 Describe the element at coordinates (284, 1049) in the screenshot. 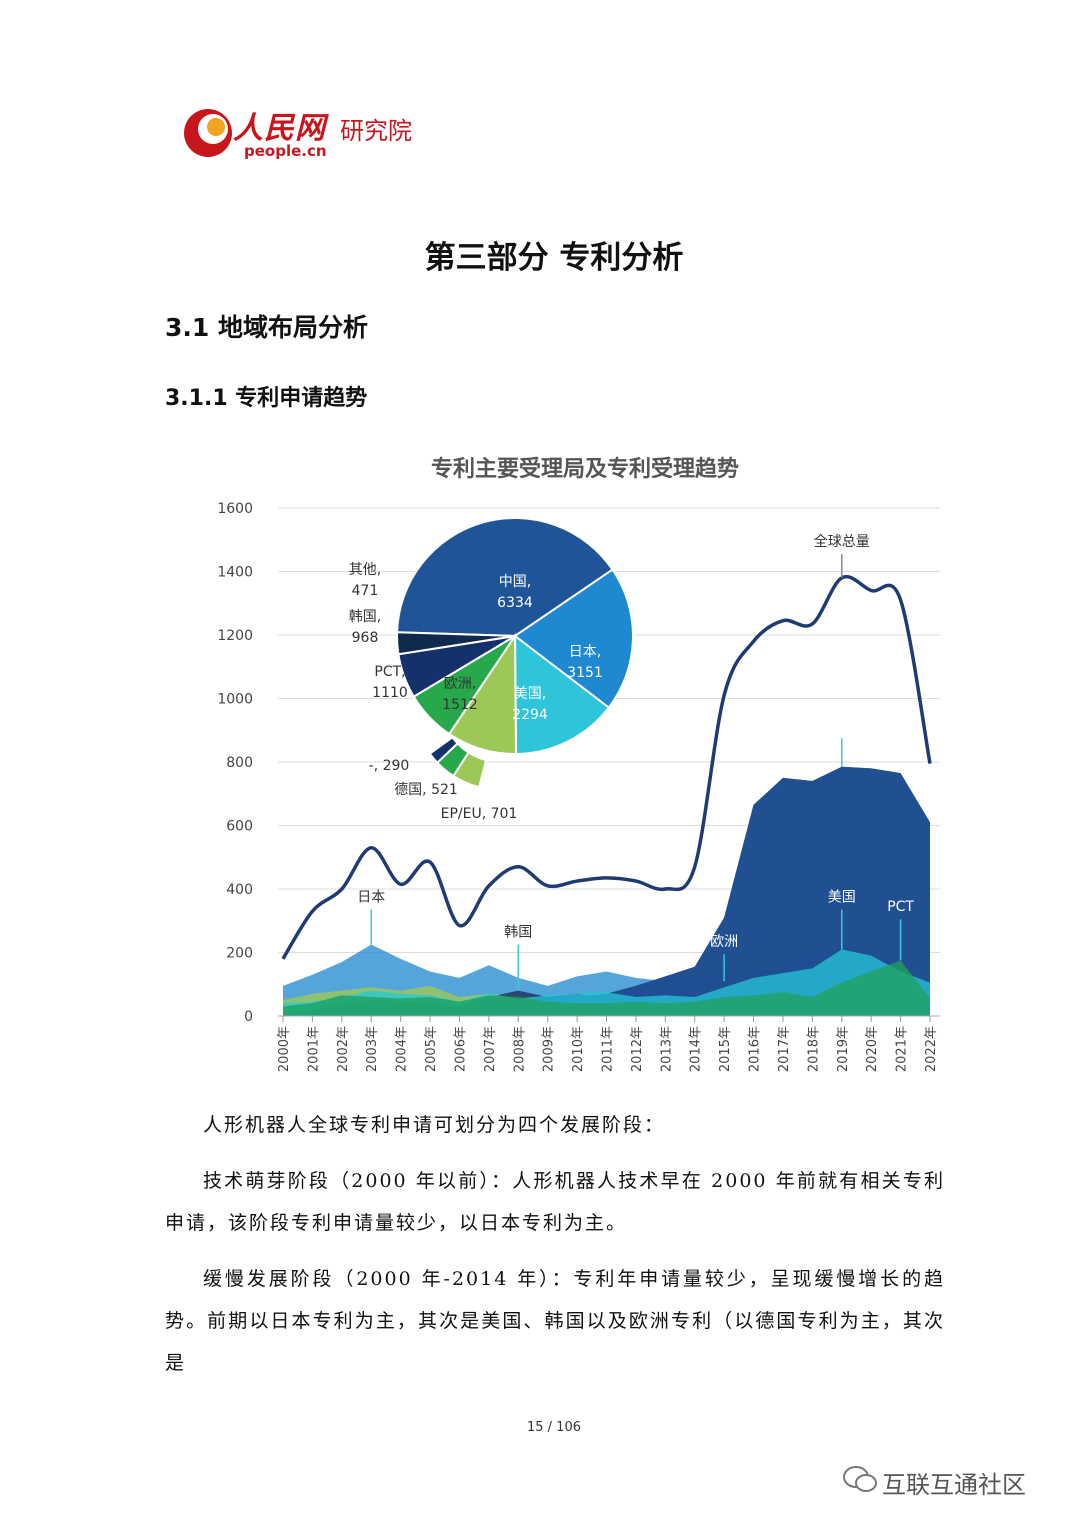

I see `x-tick-label: 2000年` at that location.